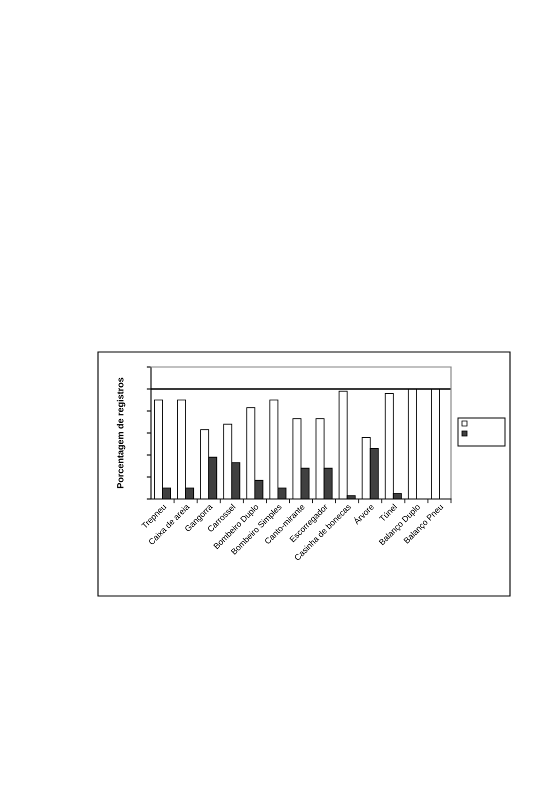  Describe the element at coordinates (121, 433) in the screenshot. I see `y-axis-title: Porcentagem de registros` at that location.